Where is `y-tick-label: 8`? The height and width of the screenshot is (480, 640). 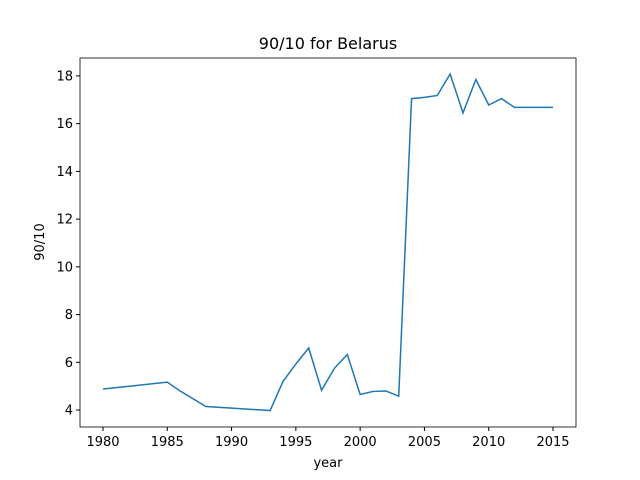
y-tick-label: 8 is located at coordinates (69, 315).